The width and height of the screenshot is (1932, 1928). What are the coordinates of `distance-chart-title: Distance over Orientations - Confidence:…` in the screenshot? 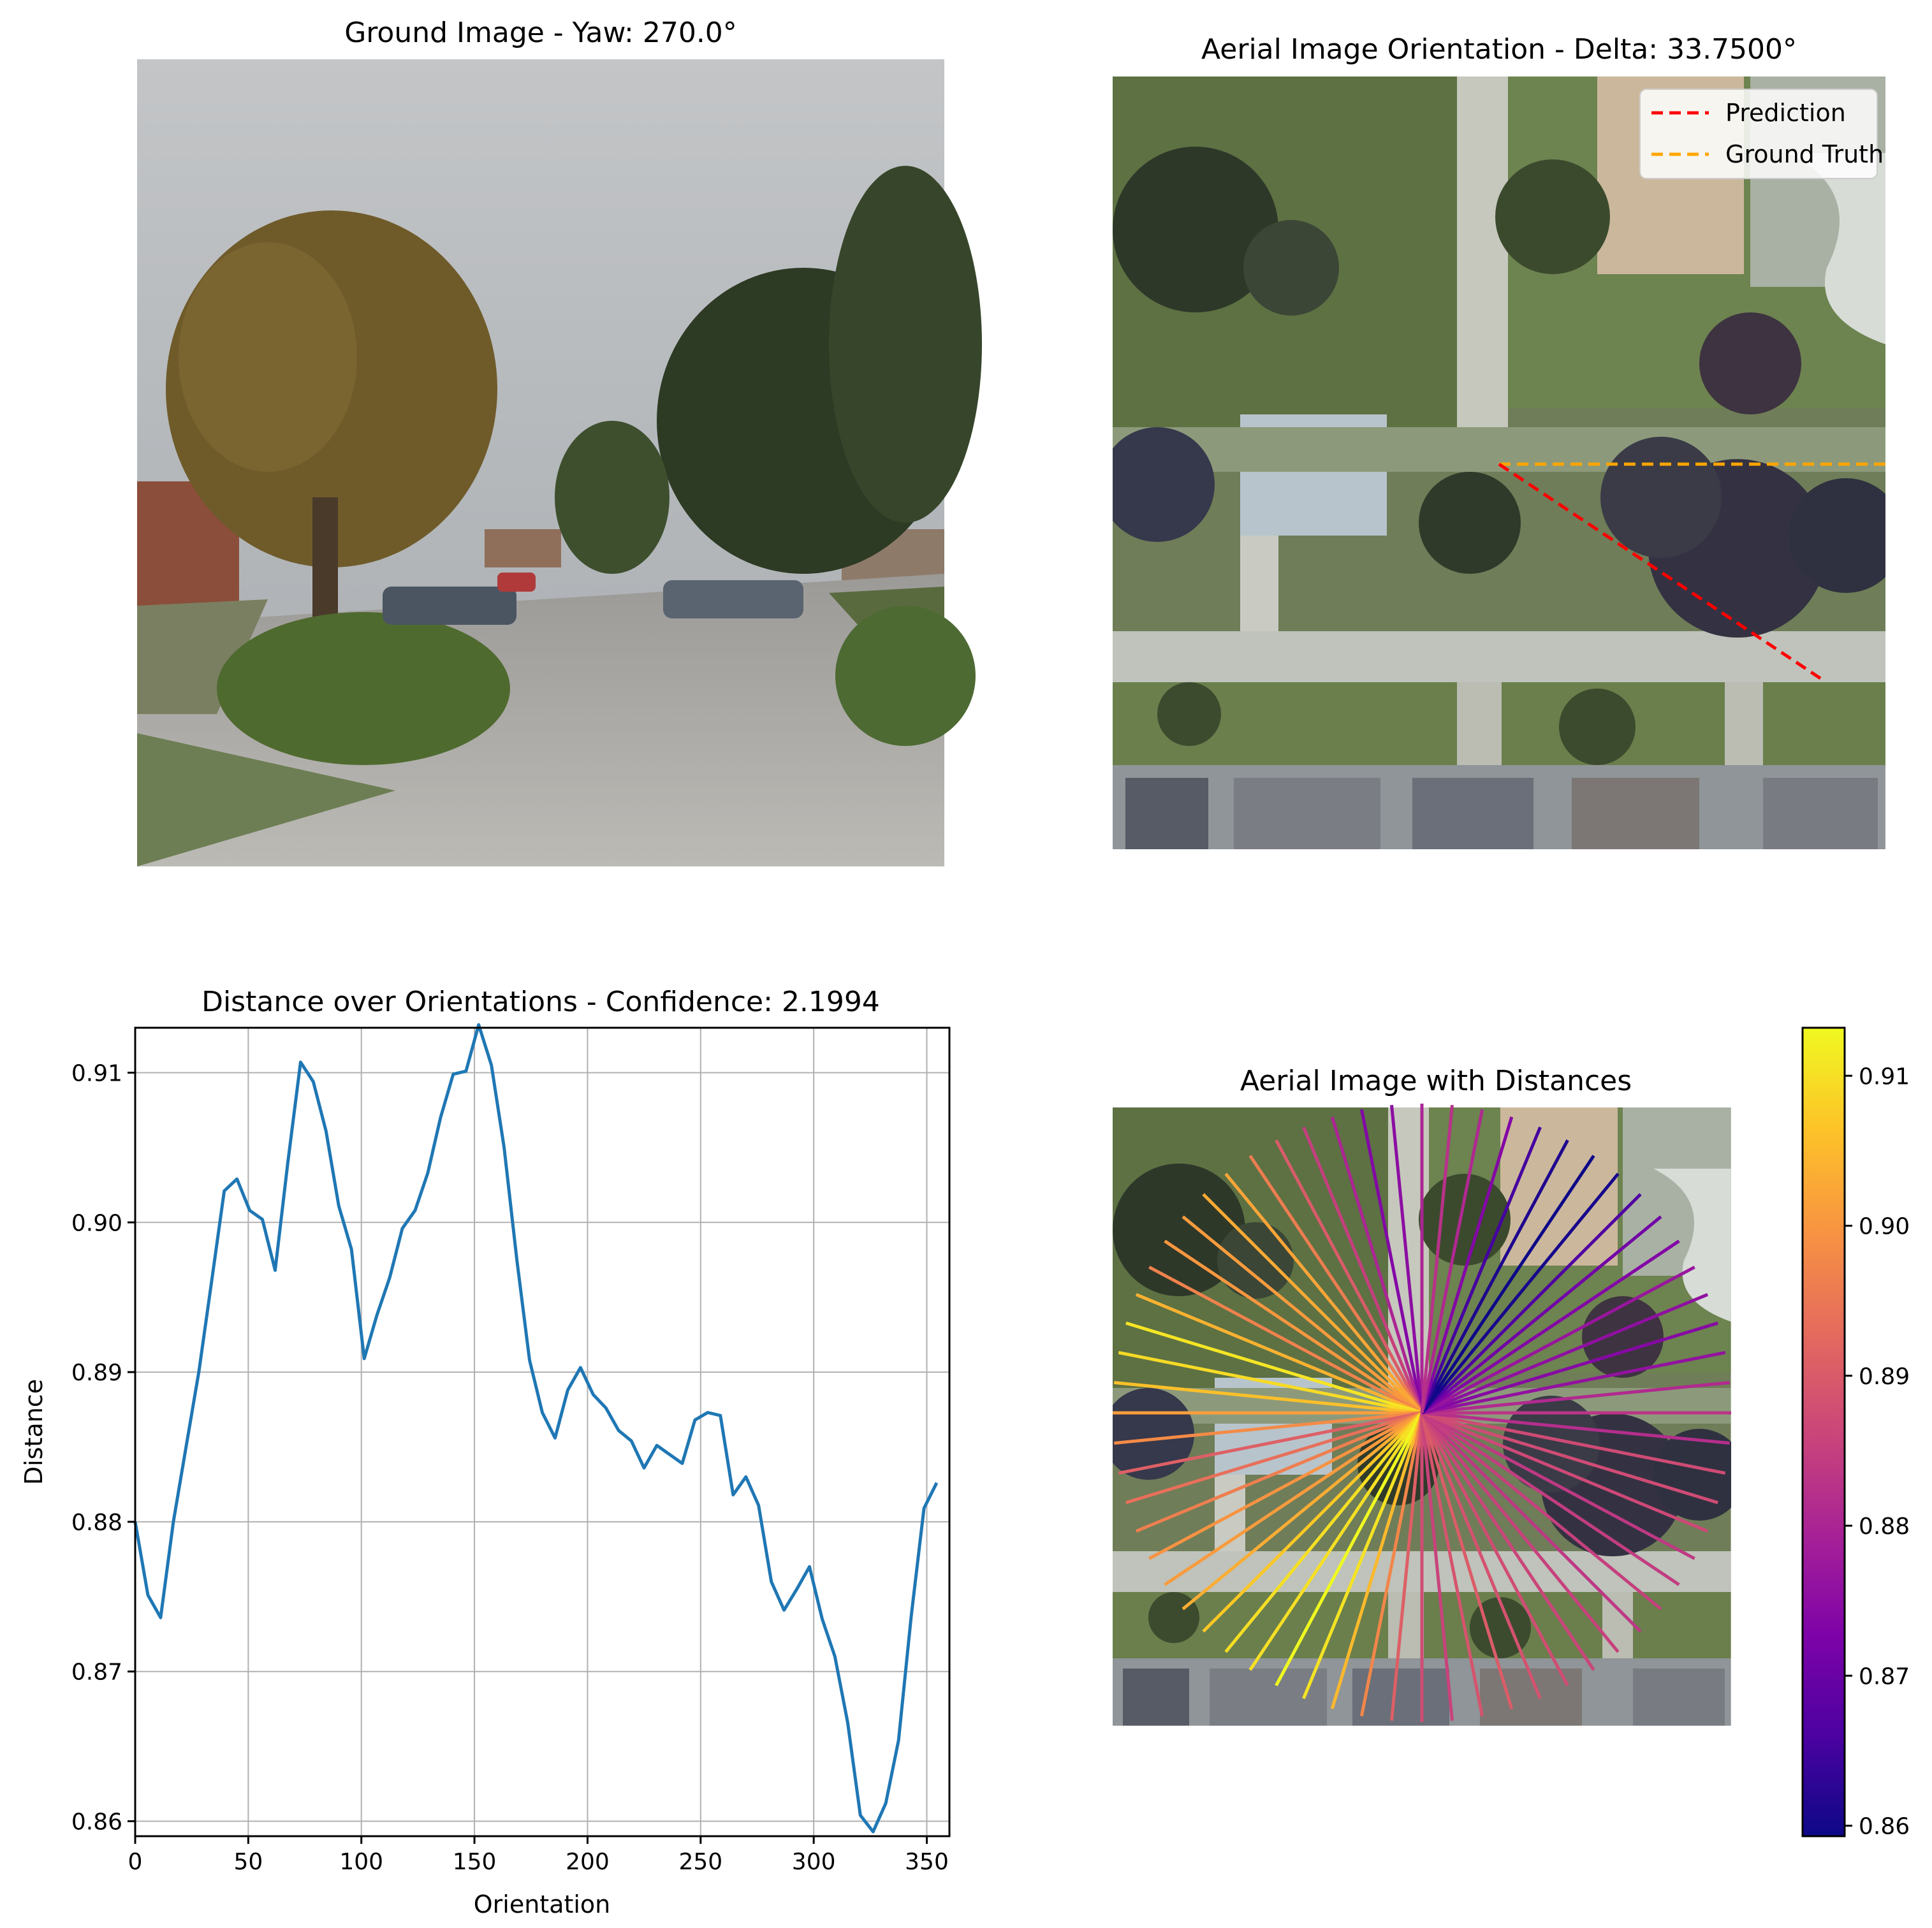 It's located at (540, 1002).